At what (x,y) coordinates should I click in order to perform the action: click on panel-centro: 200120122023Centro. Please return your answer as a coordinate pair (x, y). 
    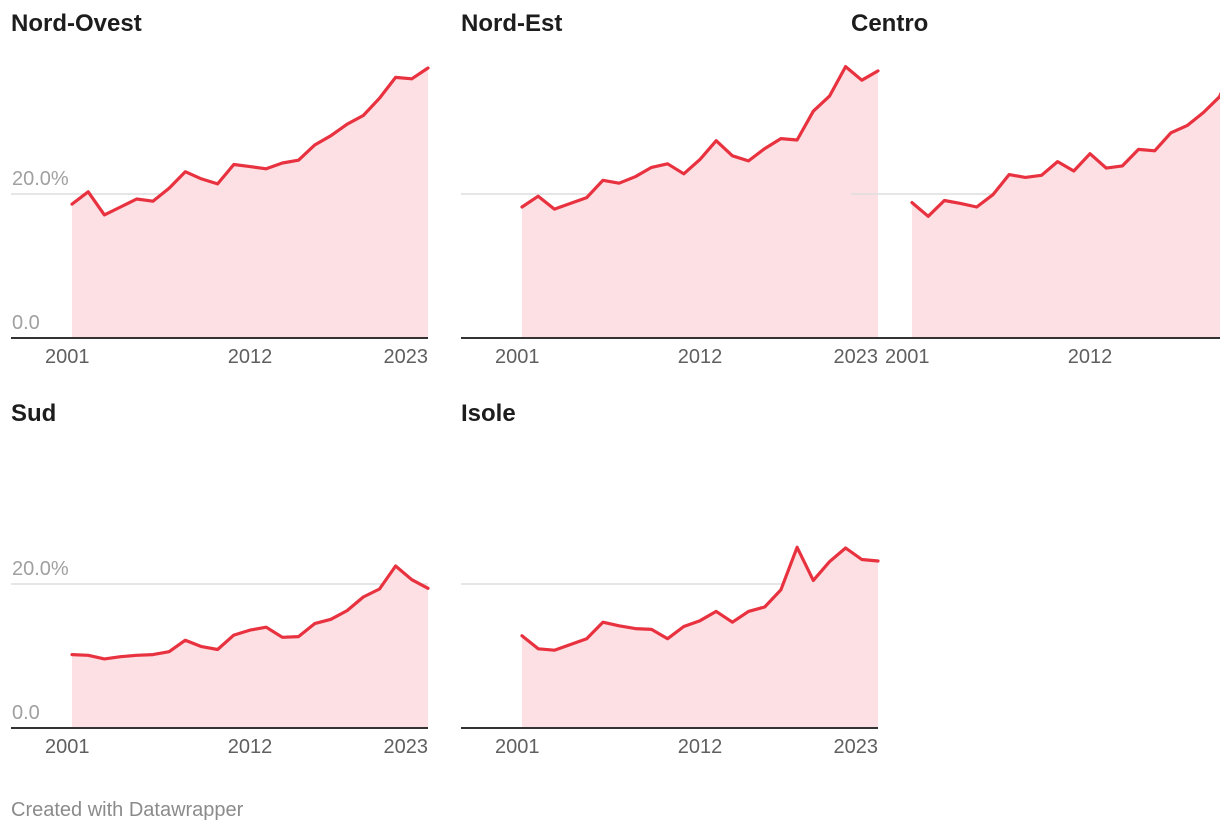
    Looking at the image, I should click on (1035, 205).